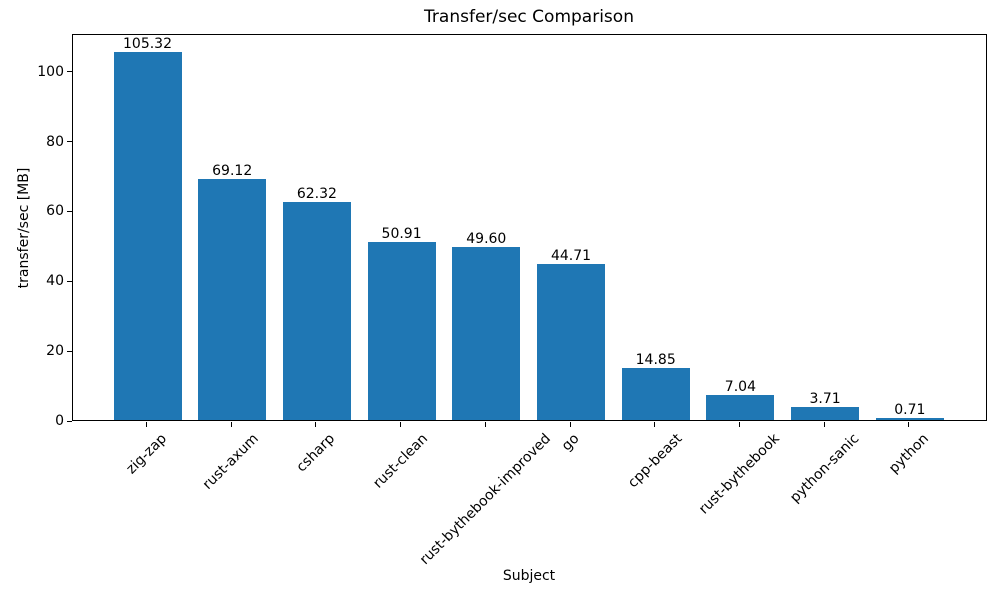  Describe the element at coordinates (486, 238) in the screenshot. I see `bar-value-label: 49.60` at that location.